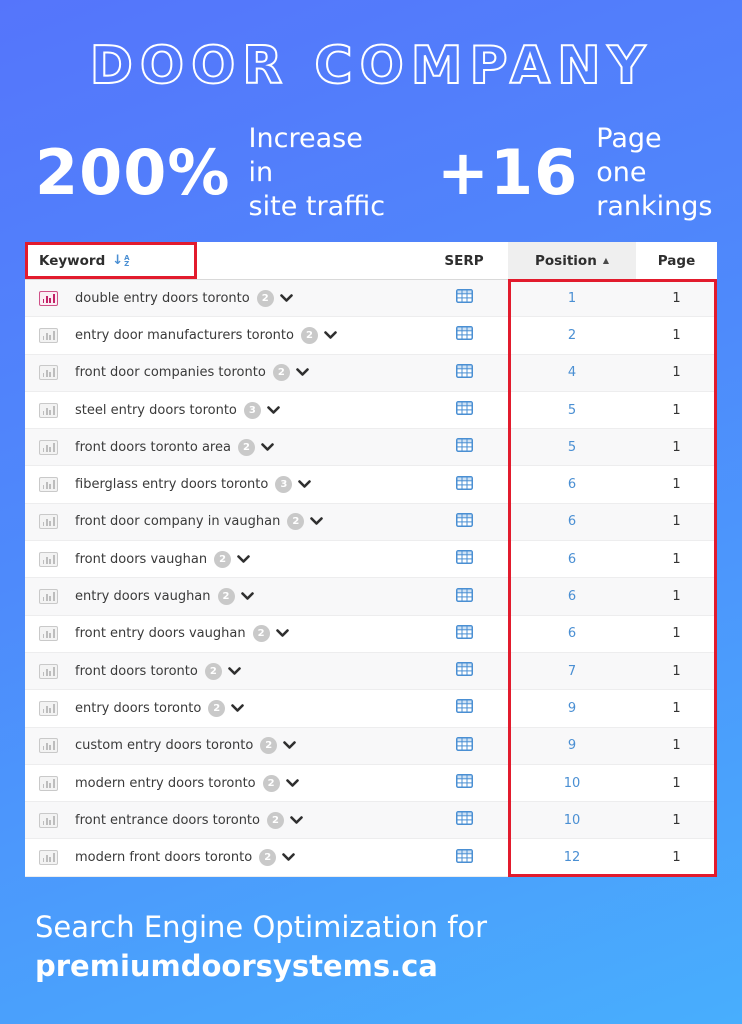 The width and height of the screenshot is (742, 1024). Describe the element at coordinates (371, 597) in the screenshot. I see `table-row: entry doors vaughan 2 6 1` at that location.